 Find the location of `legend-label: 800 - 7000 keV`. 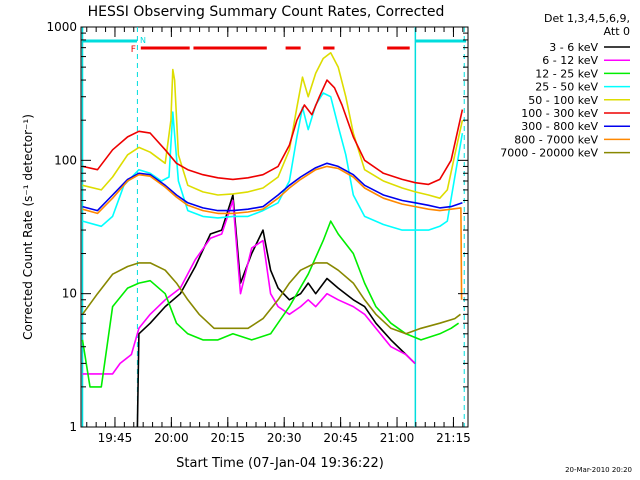

legend-label: 800 - 7000 keV is located at coordinates (556, 139).